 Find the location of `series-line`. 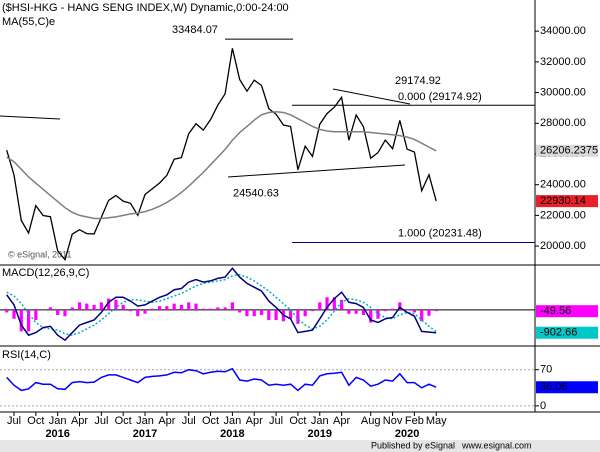

series-line is located at coordinates (221, 304).